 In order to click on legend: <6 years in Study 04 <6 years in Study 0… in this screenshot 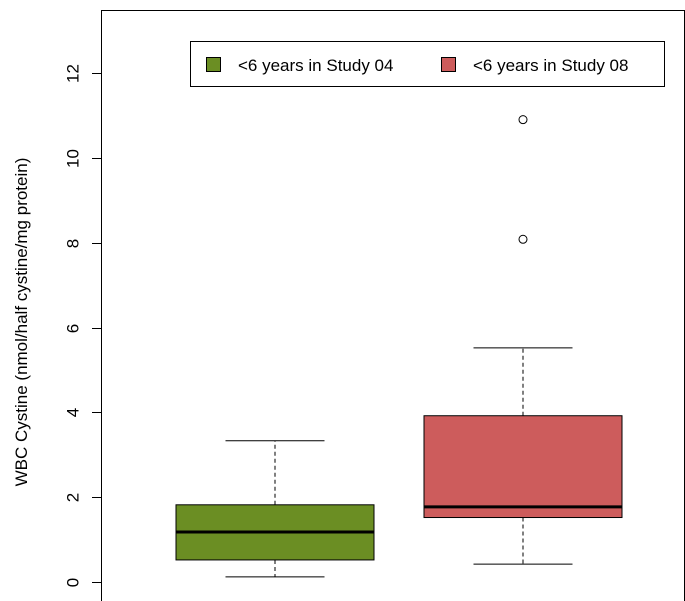, I will do `click(427, 64)`.